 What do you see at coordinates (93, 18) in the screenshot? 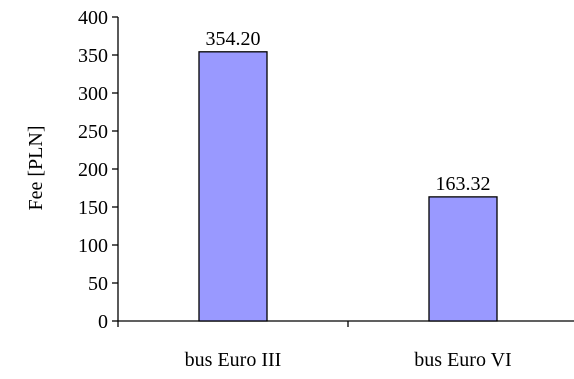
I see `y-tick-label: 400` at bounding box center [93, 18].